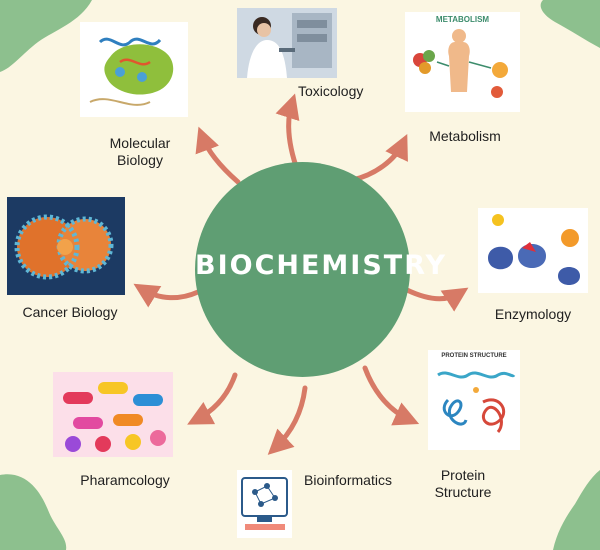 The height and width of the screenshot is (550, 600). Describe the element at coordinates (46, 36) in the screenshot. I see `corner-blob-top-left` at that location.